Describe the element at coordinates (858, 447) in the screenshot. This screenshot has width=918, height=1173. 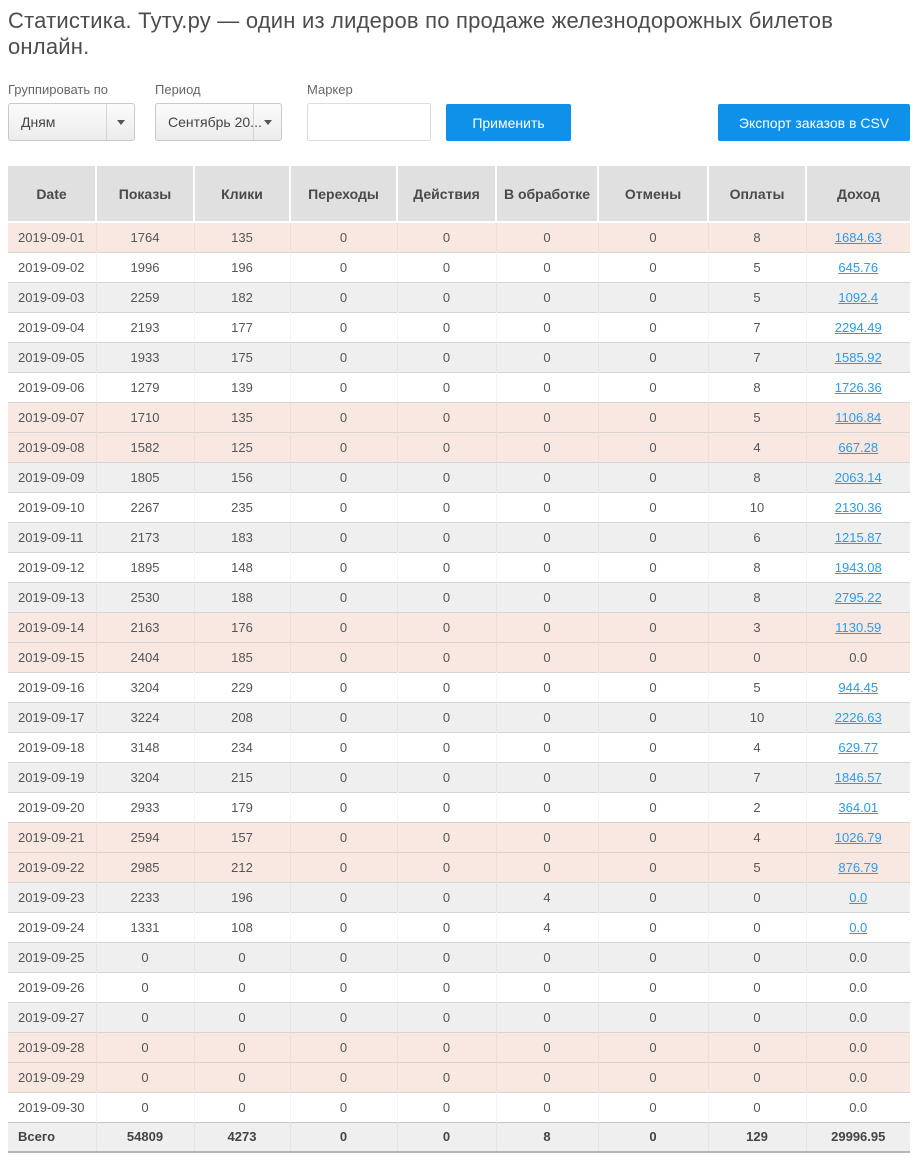
I see `income-link: 667.28` at that location.